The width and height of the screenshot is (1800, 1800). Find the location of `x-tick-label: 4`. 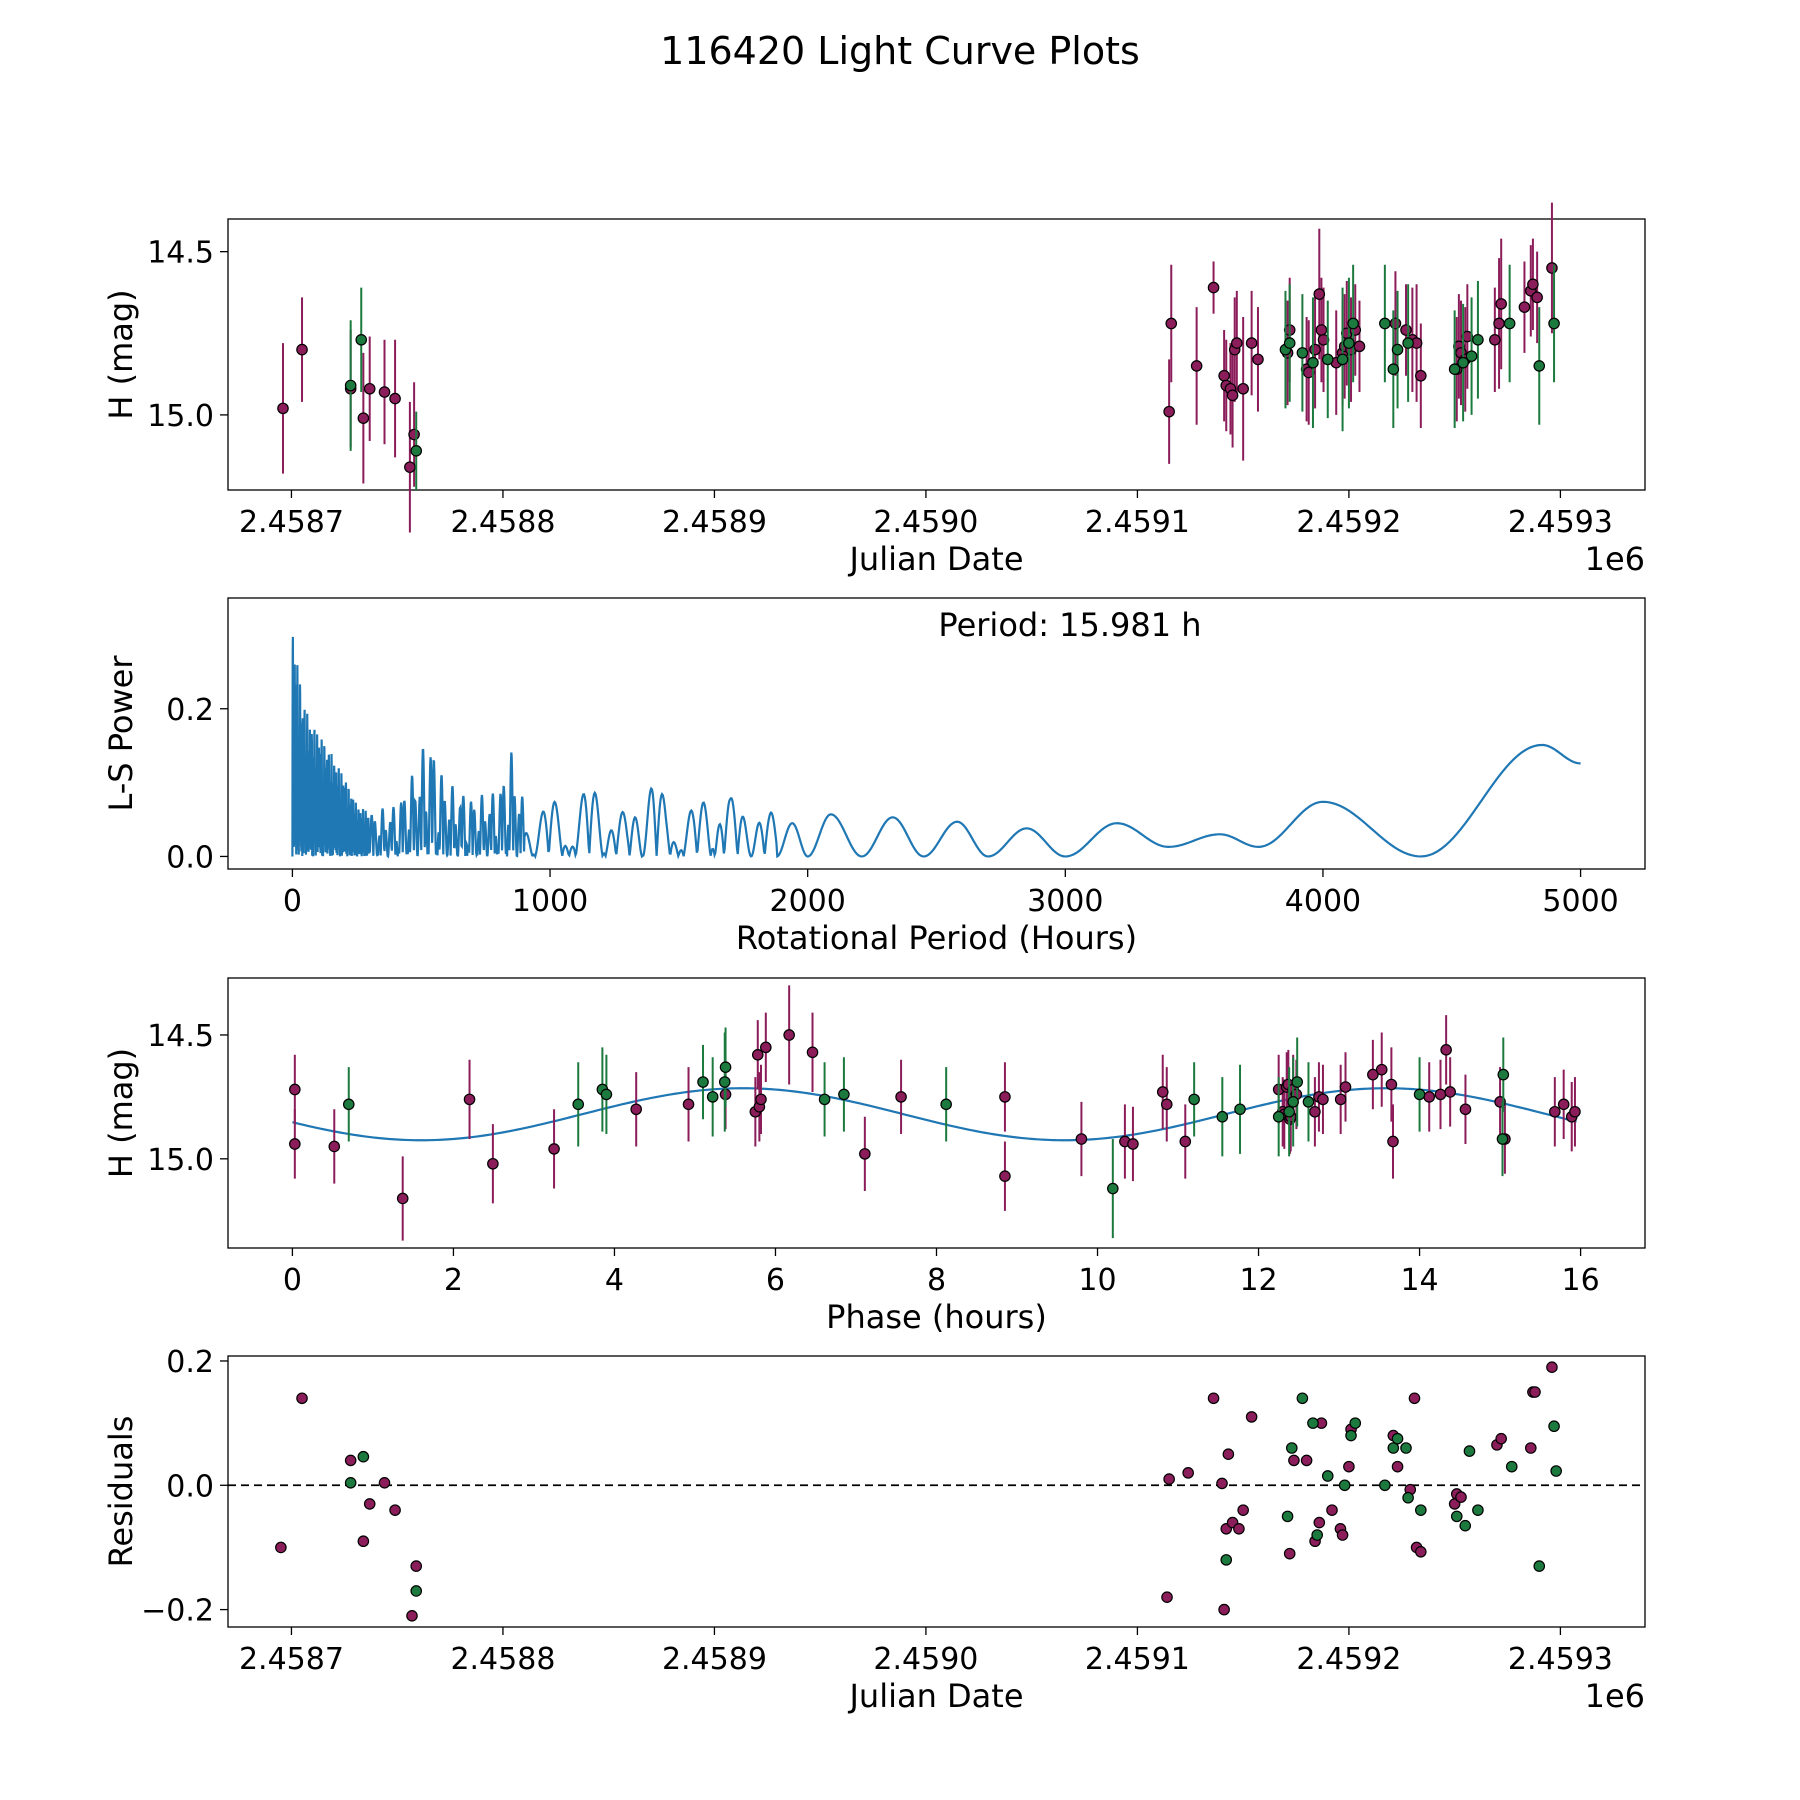

x-tick-label: 4 is located at coordinates (614, 1280).